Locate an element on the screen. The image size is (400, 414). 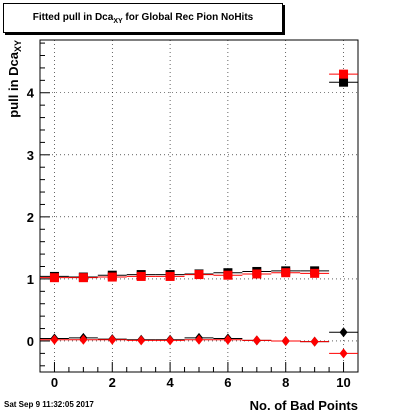
y-axis-label: pull in DcaXY is located at coordinates (14, 79).